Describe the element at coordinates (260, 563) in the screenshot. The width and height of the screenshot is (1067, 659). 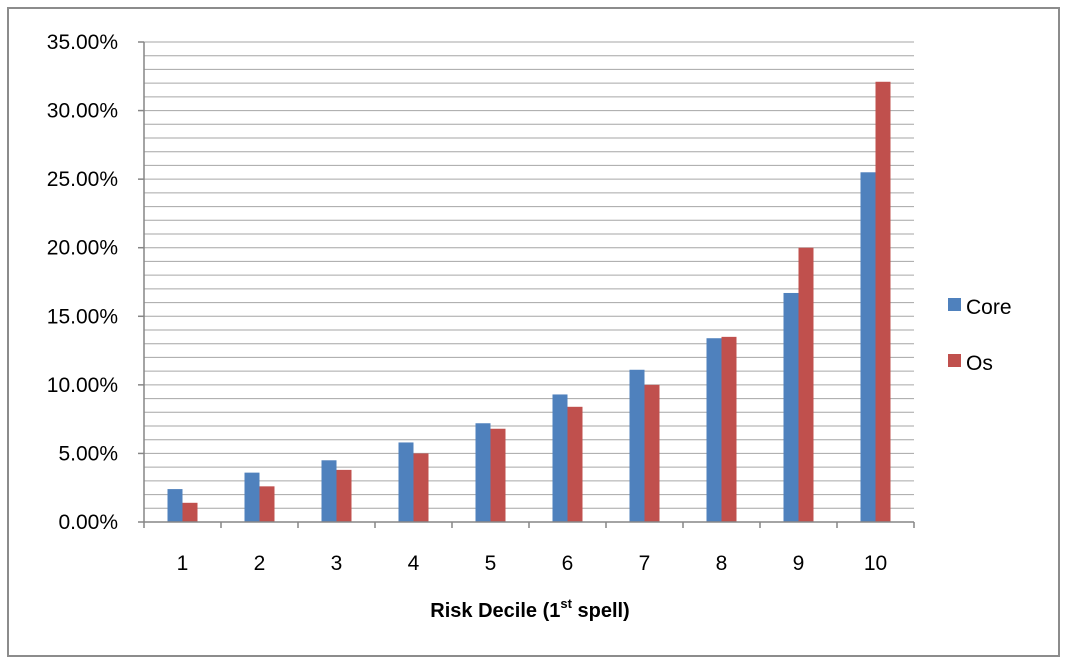
I see `x-tick-label: 2` at that location.